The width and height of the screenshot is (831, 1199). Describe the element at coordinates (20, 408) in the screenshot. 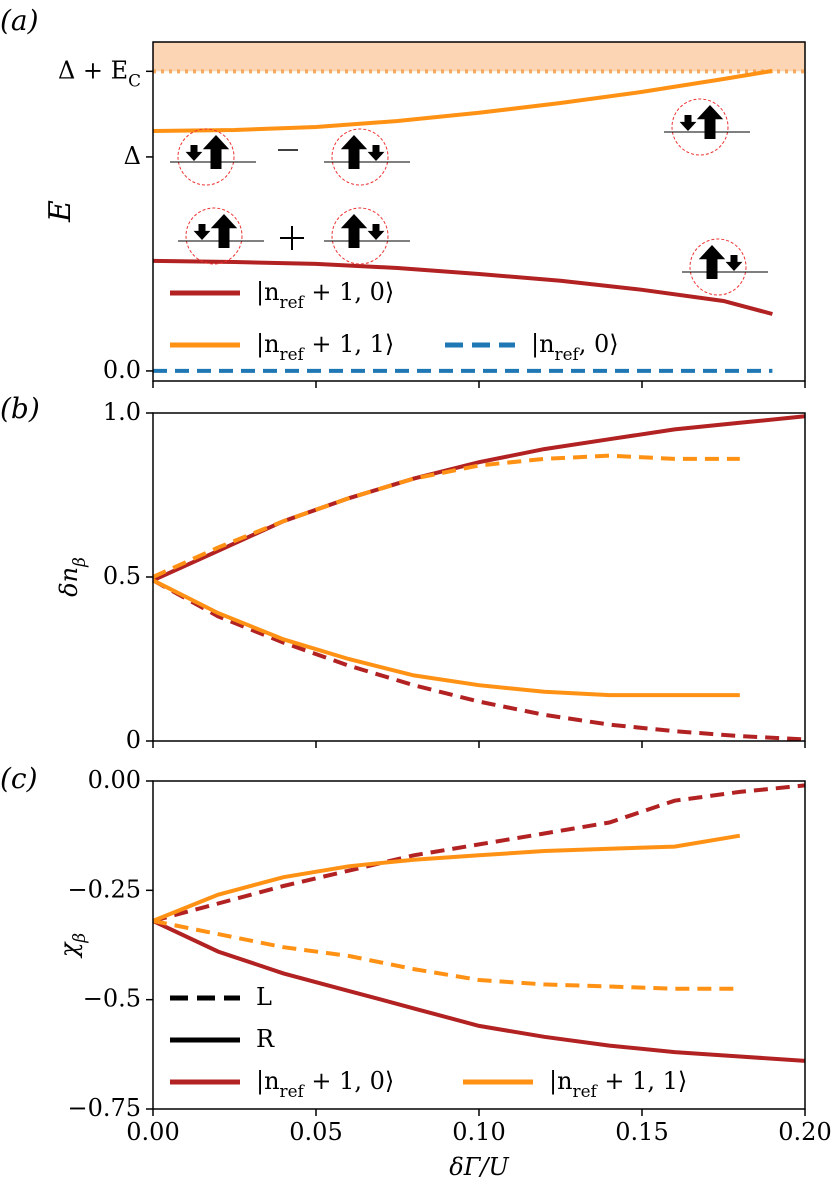

I see `panel-label: (b)` at that location.